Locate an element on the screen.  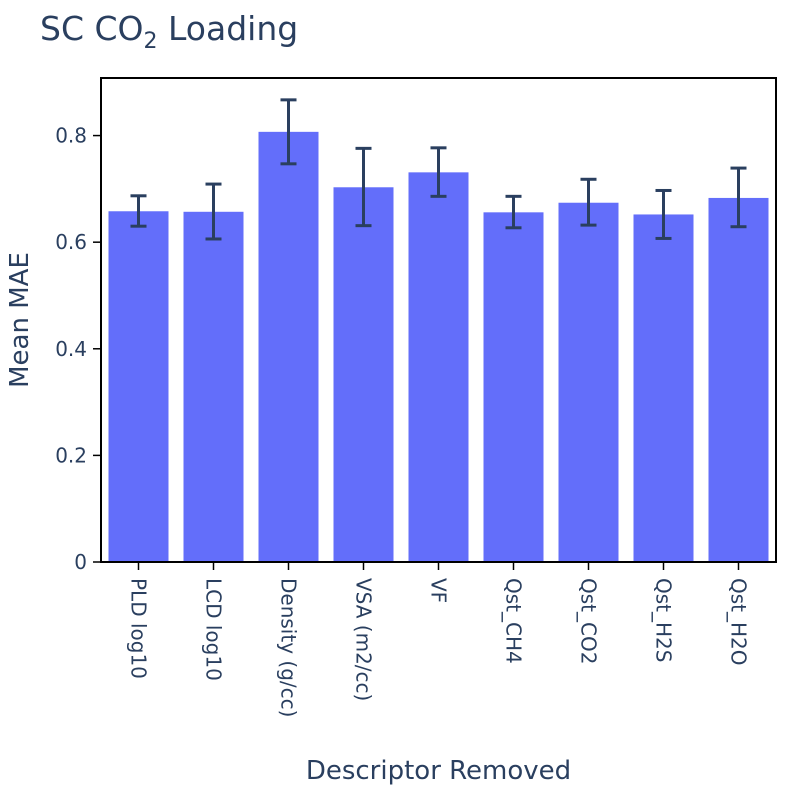
x-tick-label: LCD log10 is located at coordinates (214, 629).